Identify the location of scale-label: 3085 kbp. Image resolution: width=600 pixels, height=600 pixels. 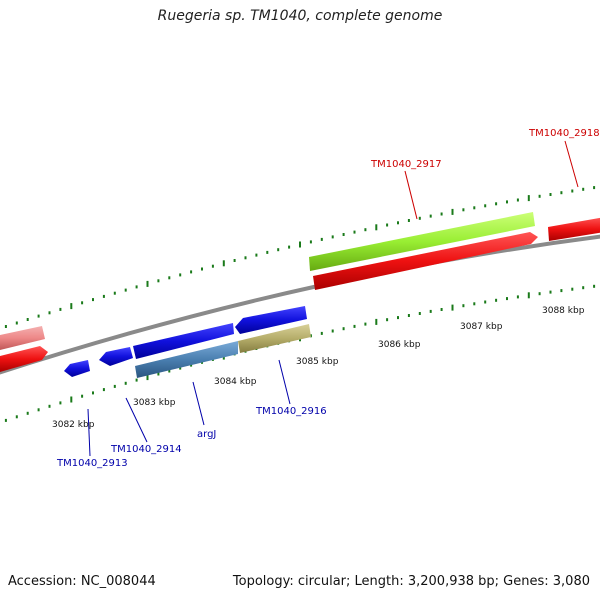
(317, 362).